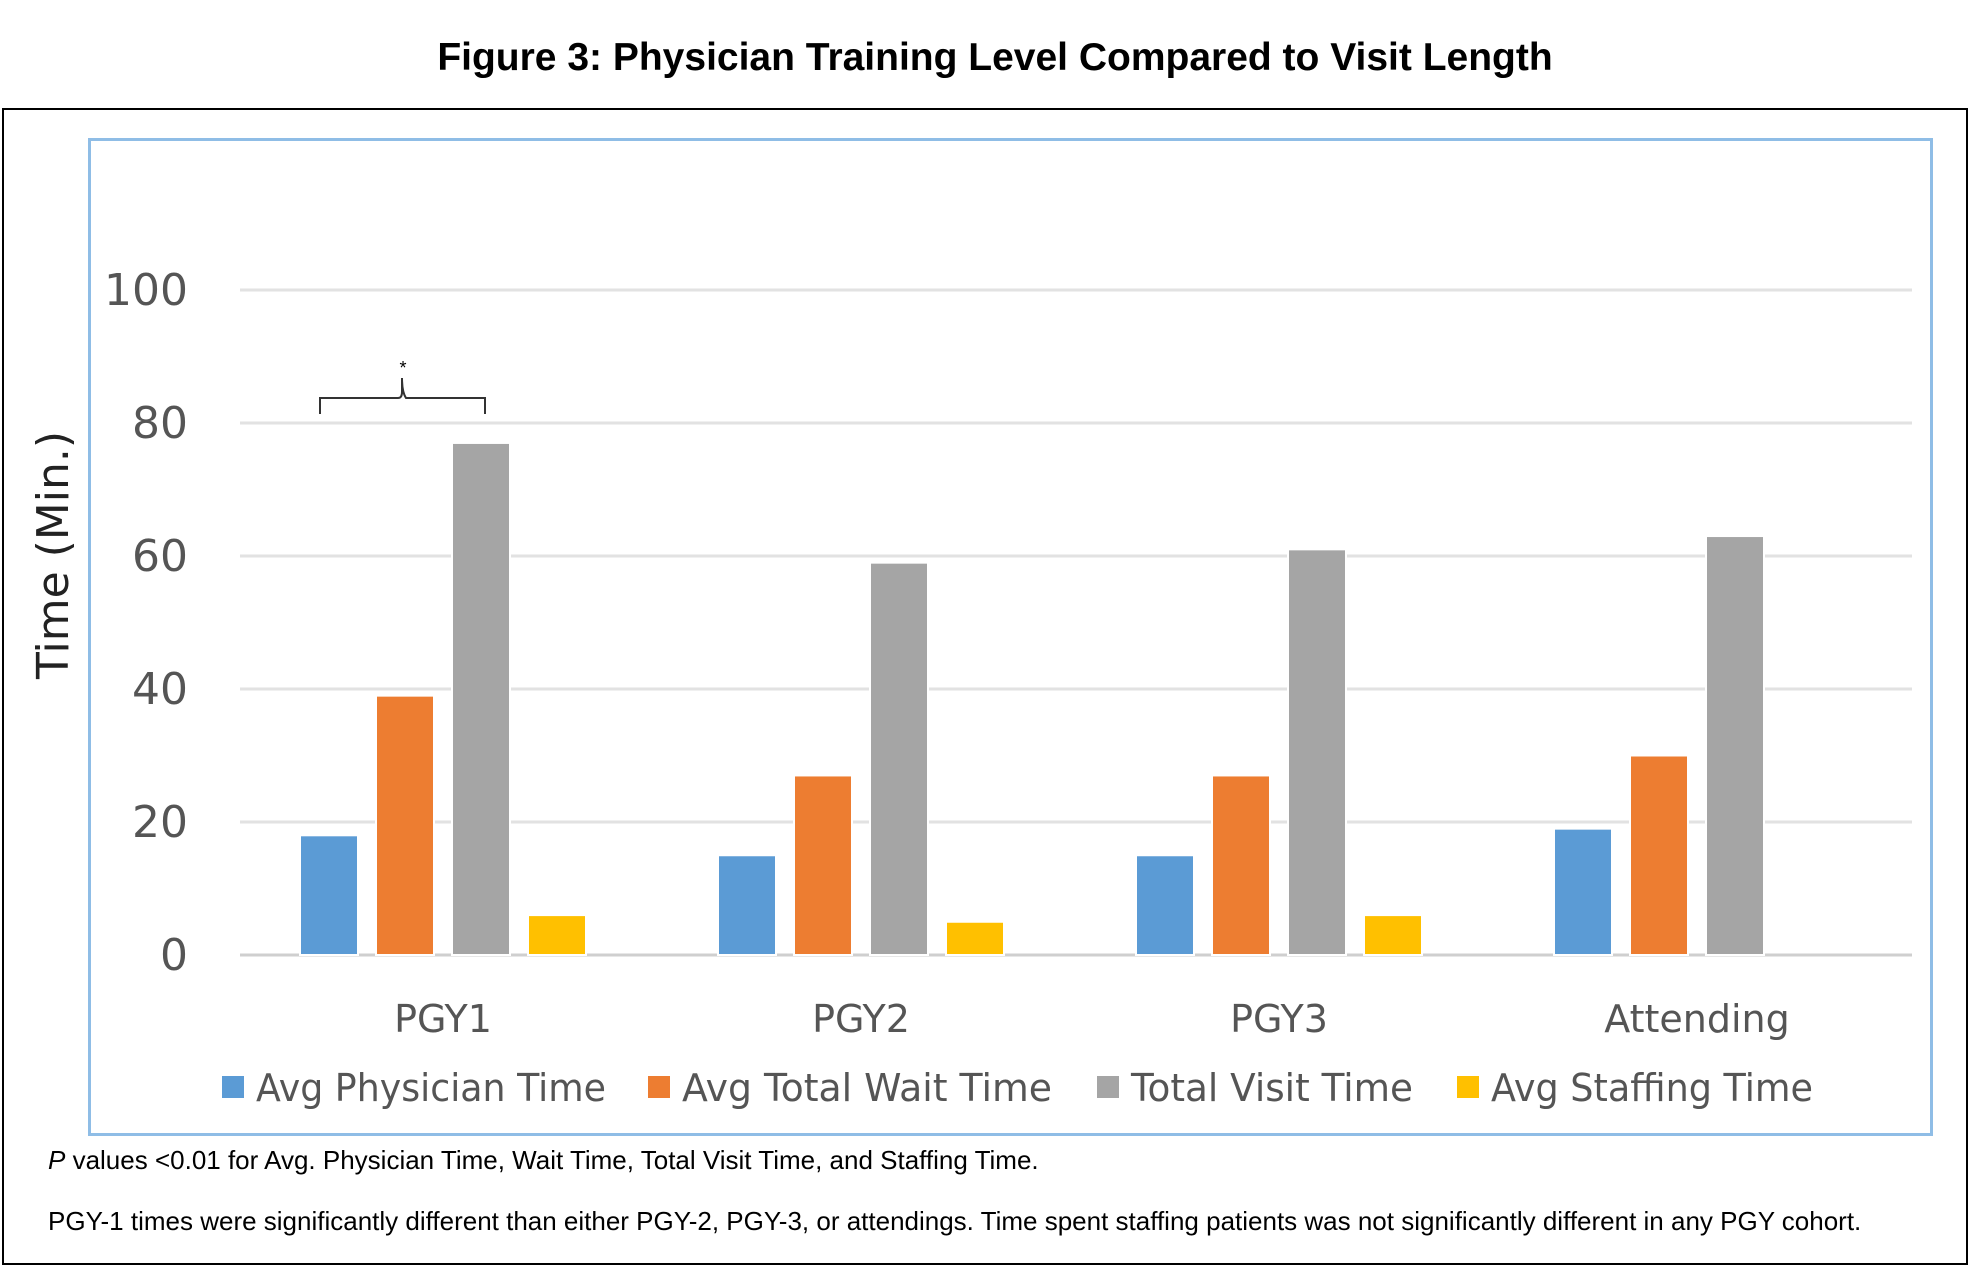 The image size is (1973, 1267). What do you see at coordinates (867, 1088) in the screenshot?
I see `legend-label: Avg Total Wait Time` at bounding box center [867, 1088].